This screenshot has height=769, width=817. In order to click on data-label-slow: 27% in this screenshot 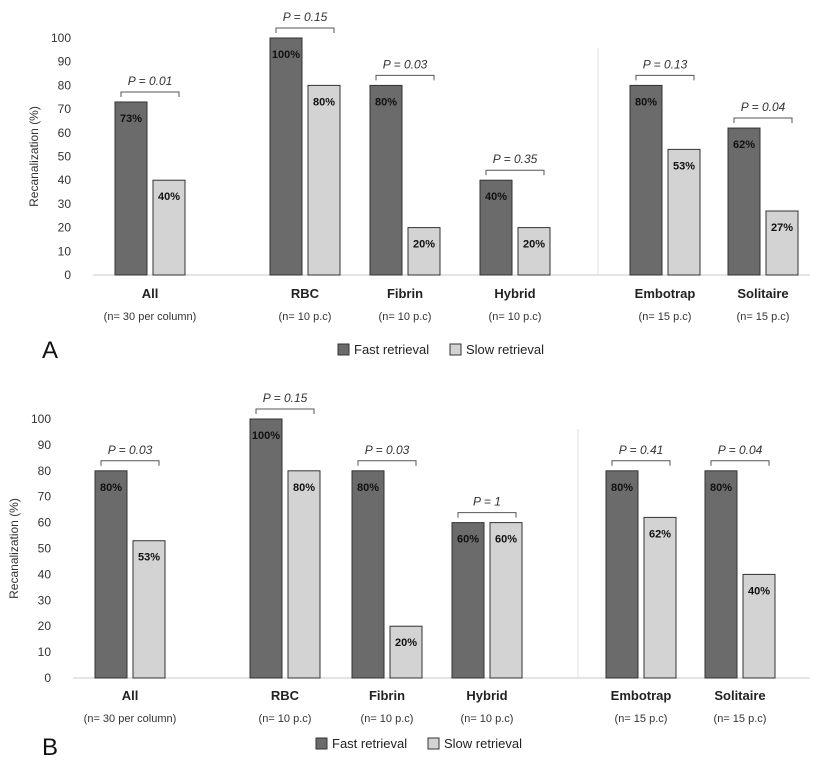, I will do `click(782, 228)`.